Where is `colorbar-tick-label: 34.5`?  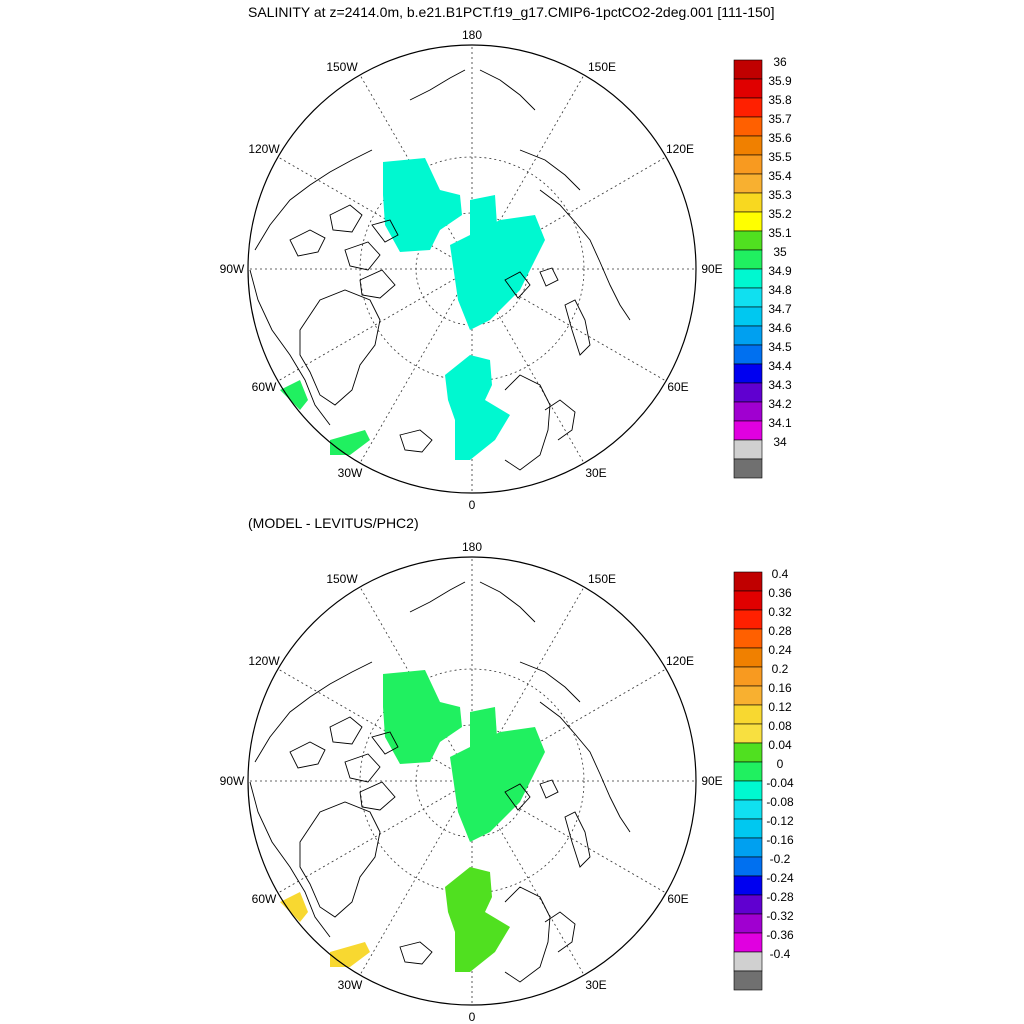 colorbar-tick-label: 34.5 is located at coordinates (780, 347).